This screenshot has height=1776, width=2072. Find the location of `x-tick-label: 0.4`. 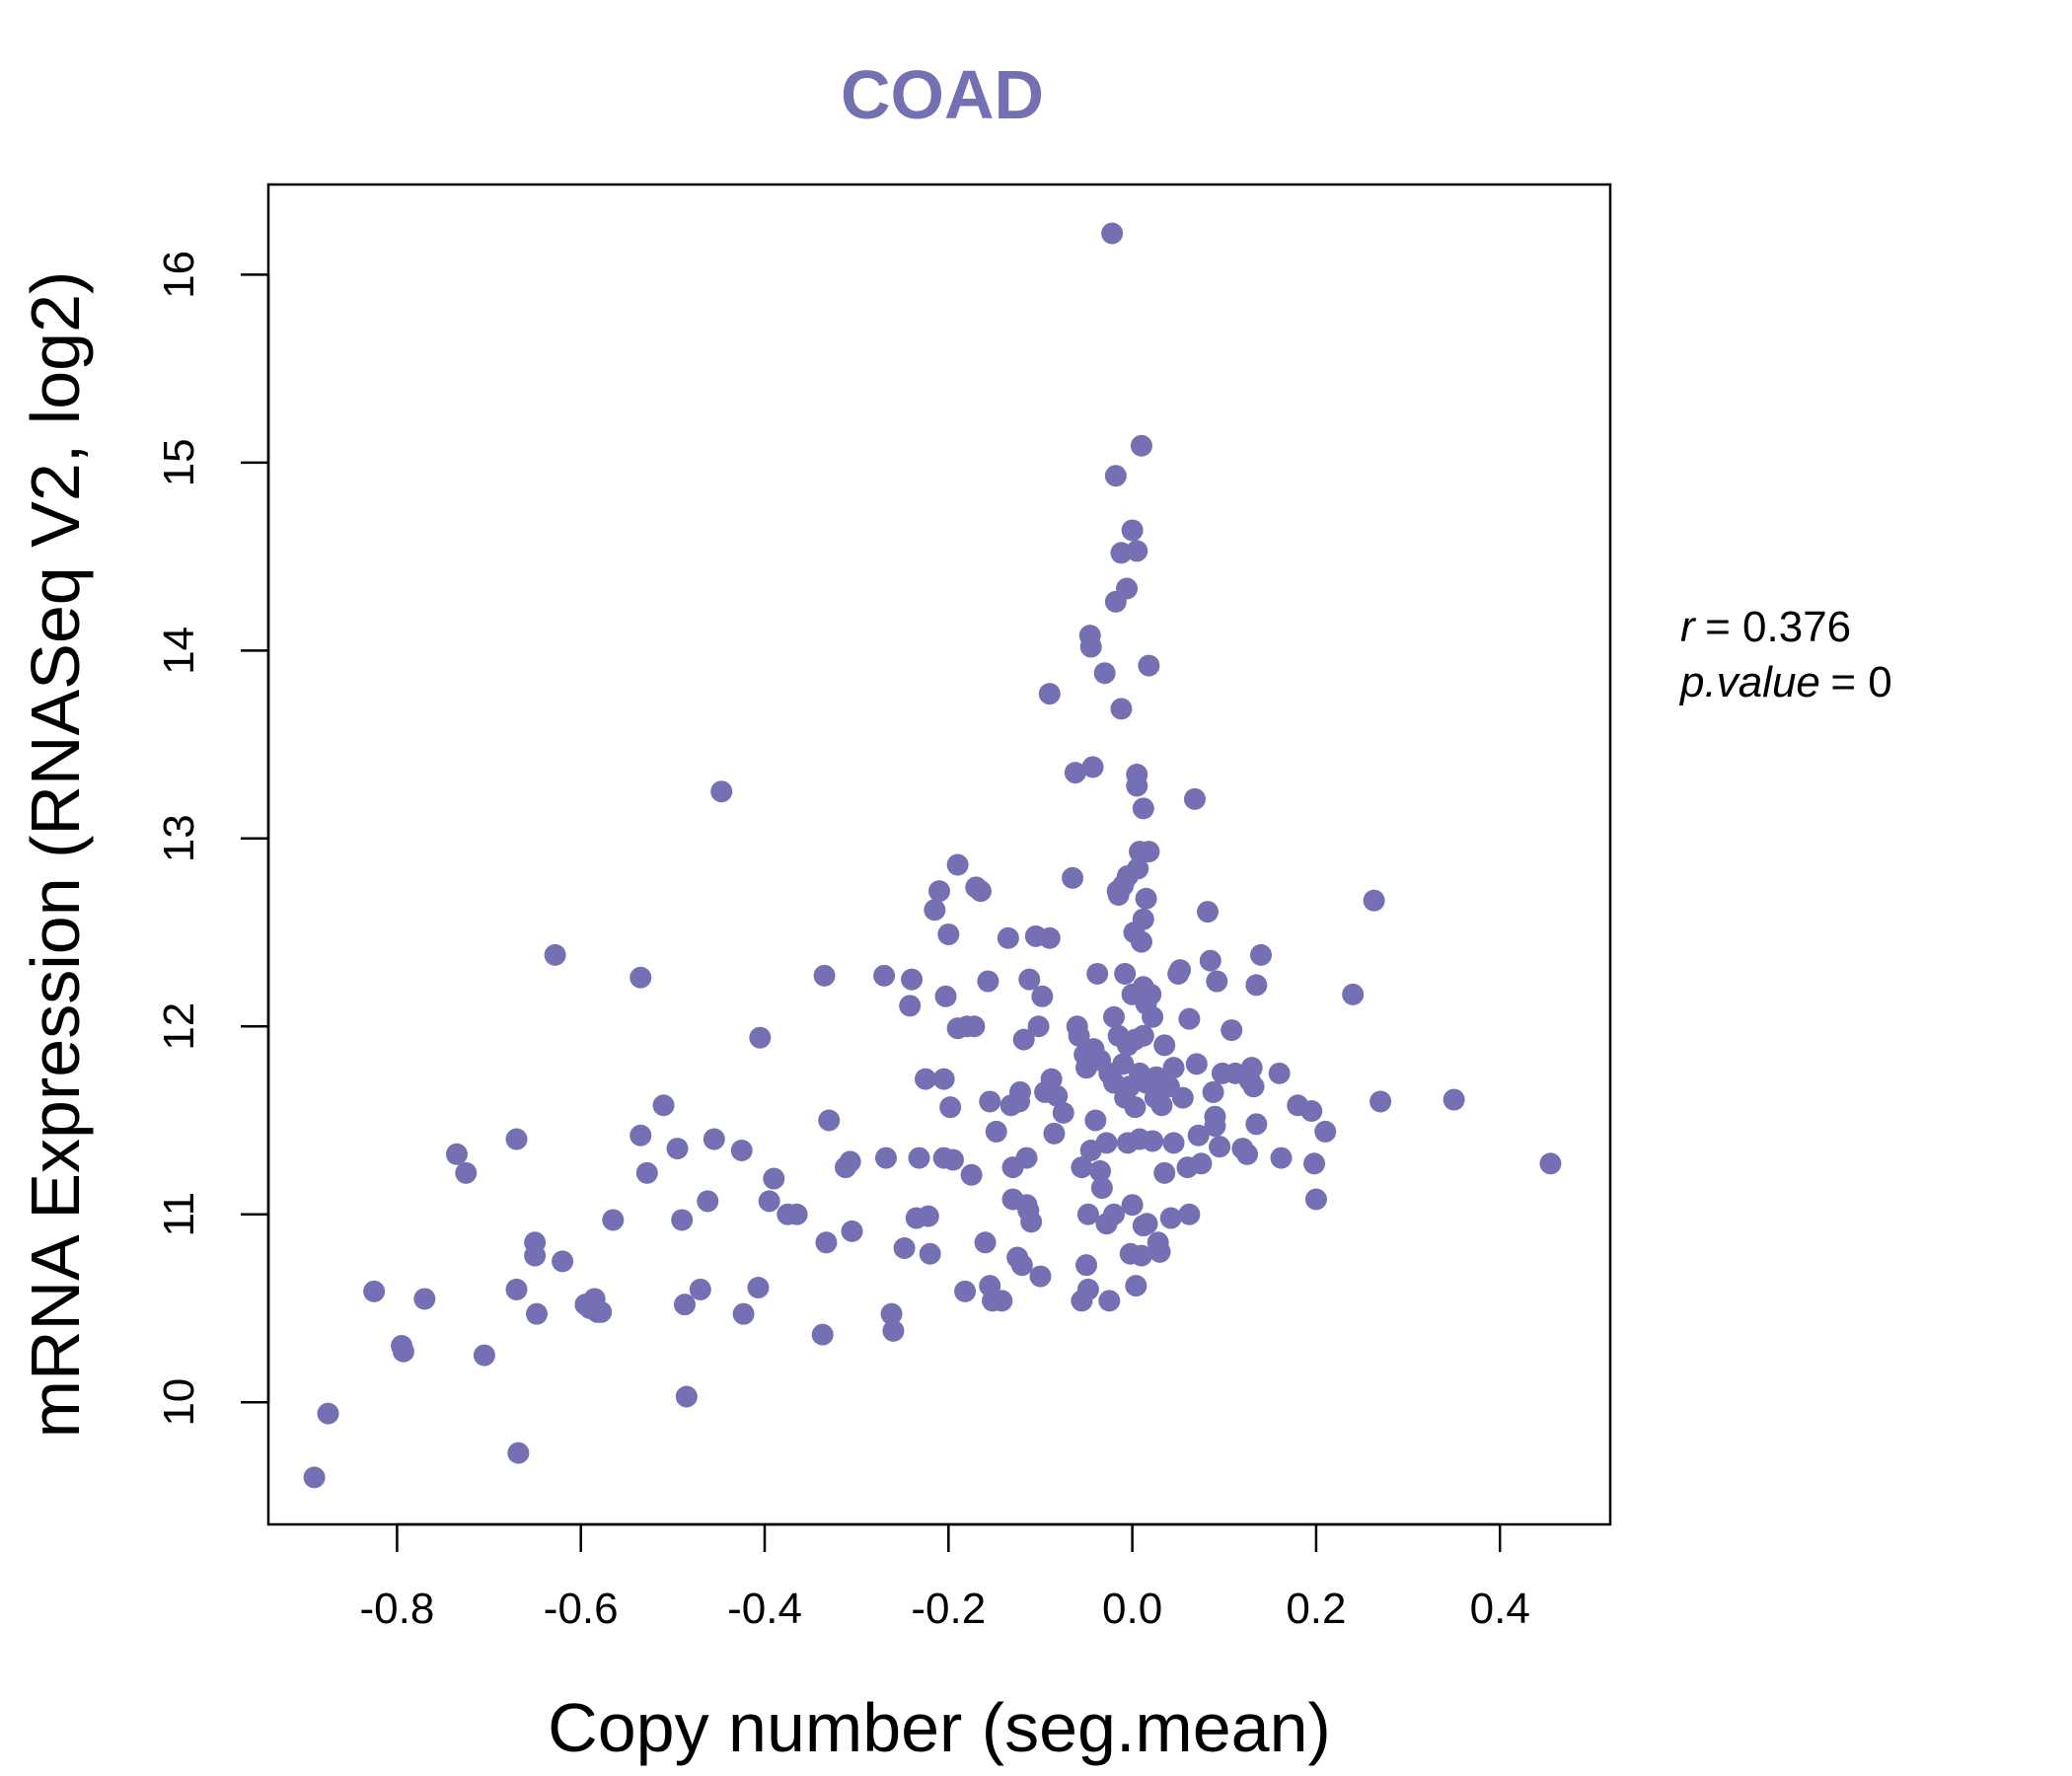

x-tick-label: 0.4 is located at coordinates (1500, 1609).